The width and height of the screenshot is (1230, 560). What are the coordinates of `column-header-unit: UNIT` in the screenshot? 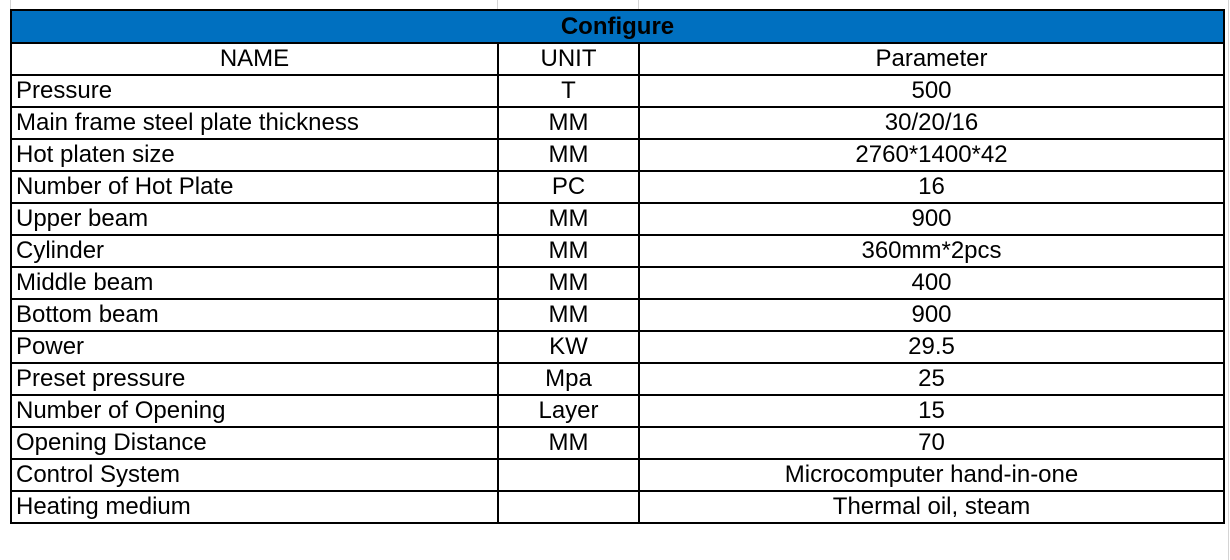 It's located at (568, 59).